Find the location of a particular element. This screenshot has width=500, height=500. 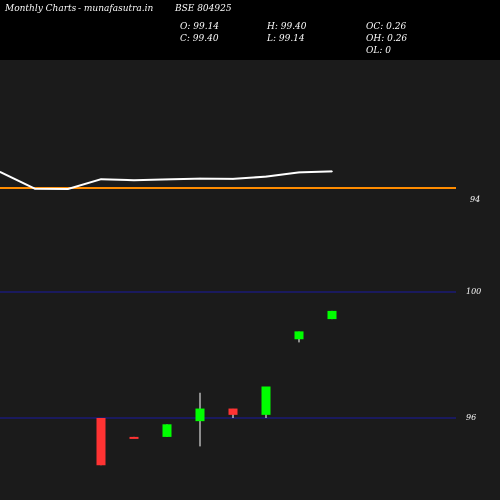

oh-value: OH: 0.26 is located at coordinates (387, 39).